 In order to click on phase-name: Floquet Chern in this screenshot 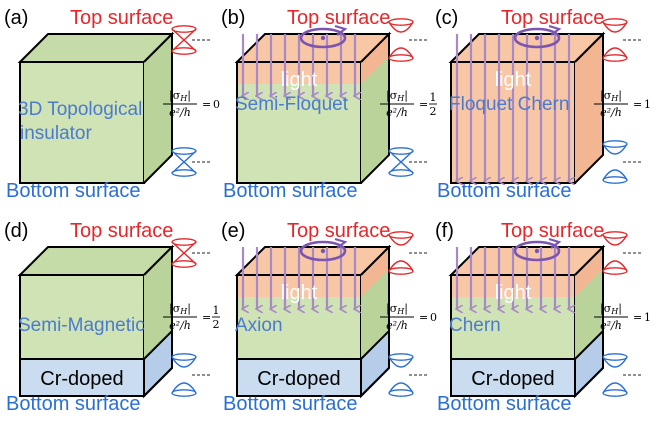, I will do `click(509, 104)`.